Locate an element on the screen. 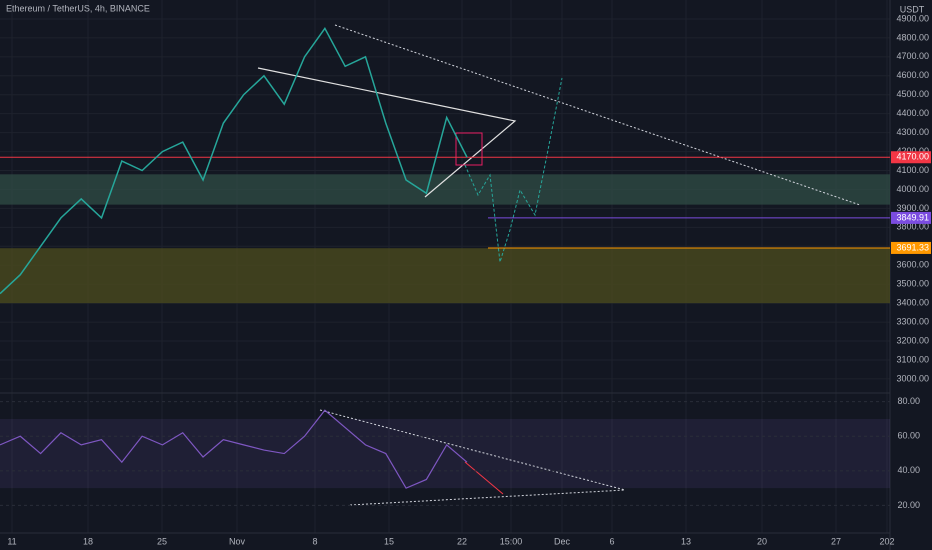 The image size is (932, 550). chart-title: Ethereum / TetherUS, 4h, BINANCE is located at coordinates (78, 8).